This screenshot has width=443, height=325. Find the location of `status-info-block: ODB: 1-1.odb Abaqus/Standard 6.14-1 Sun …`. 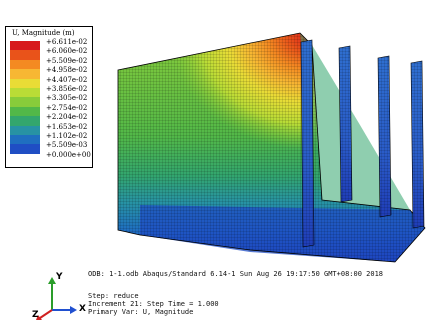

status-info-block: ODB: 1-1.odb Abaqus/Standard 6.14-1 Sun … is located at coordinates (265, 293).